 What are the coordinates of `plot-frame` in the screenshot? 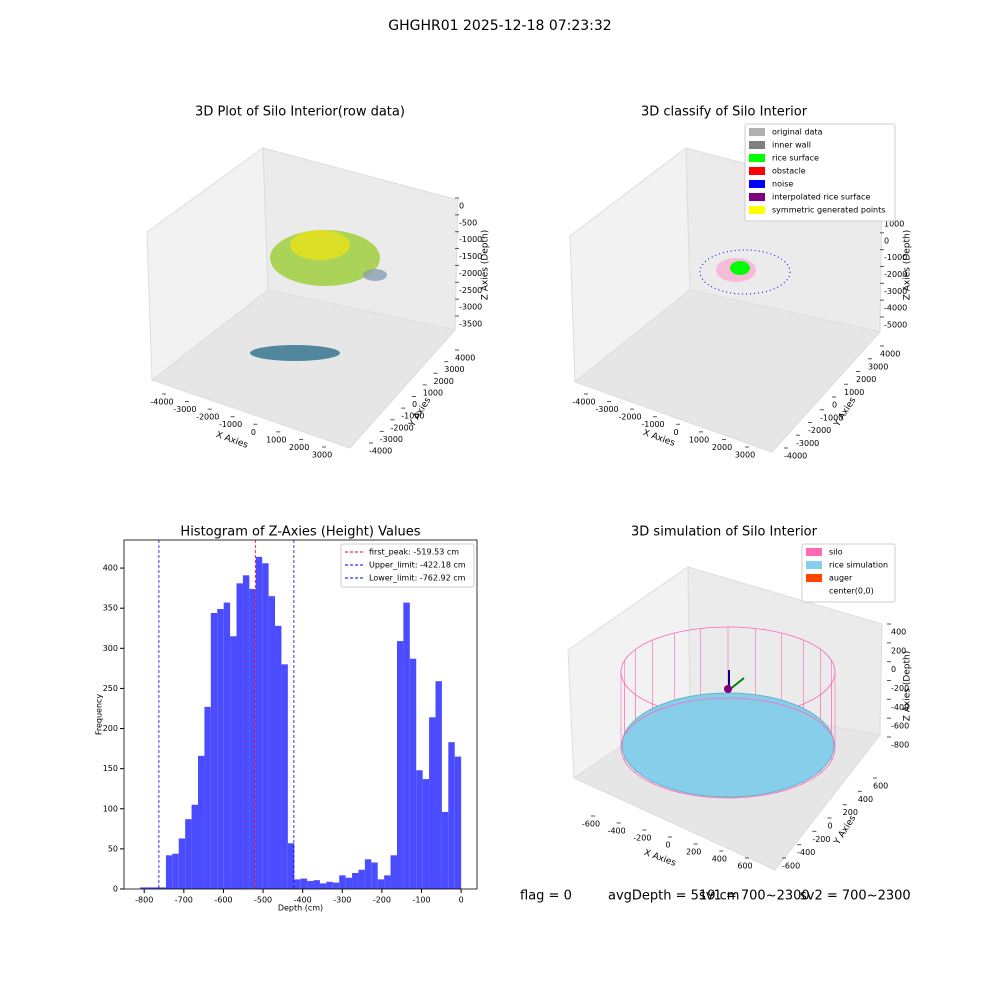 It's located at (300, 714).